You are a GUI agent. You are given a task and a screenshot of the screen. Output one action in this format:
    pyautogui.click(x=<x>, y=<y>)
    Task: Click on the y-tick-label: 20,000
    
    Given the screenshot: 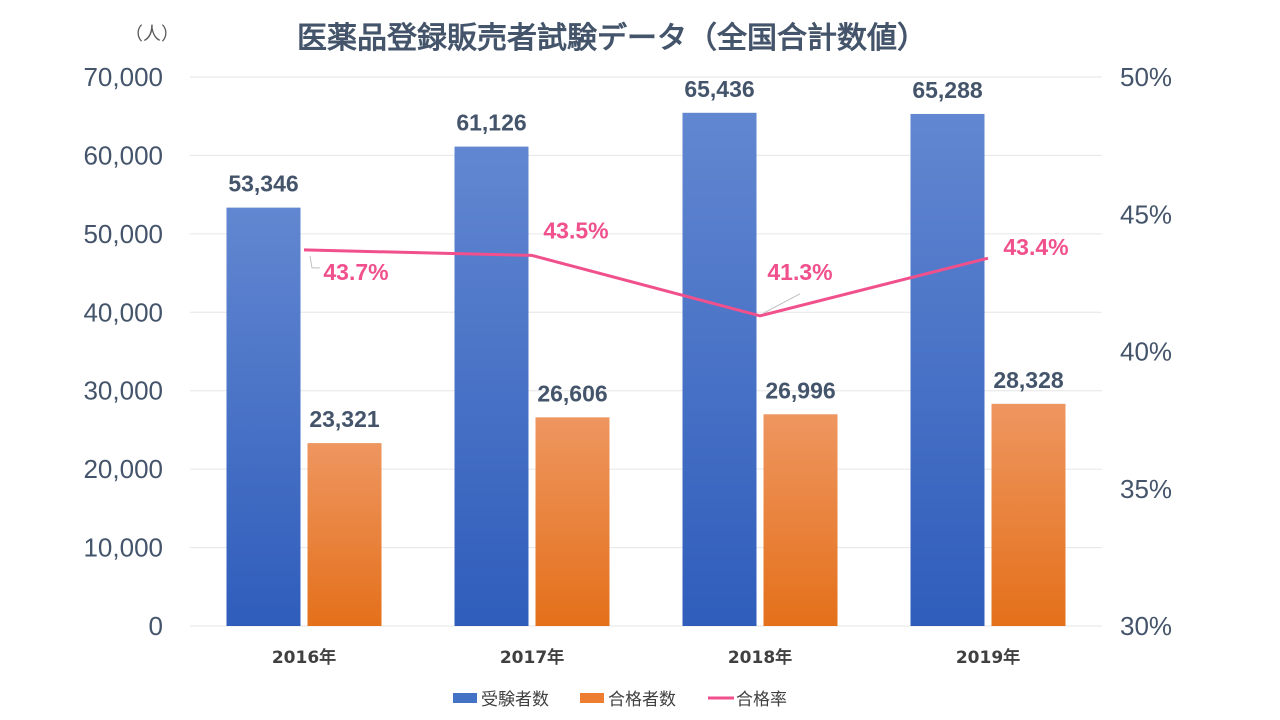 What is the action you would take?
    pyautogui.click(x=123, y=469)
    